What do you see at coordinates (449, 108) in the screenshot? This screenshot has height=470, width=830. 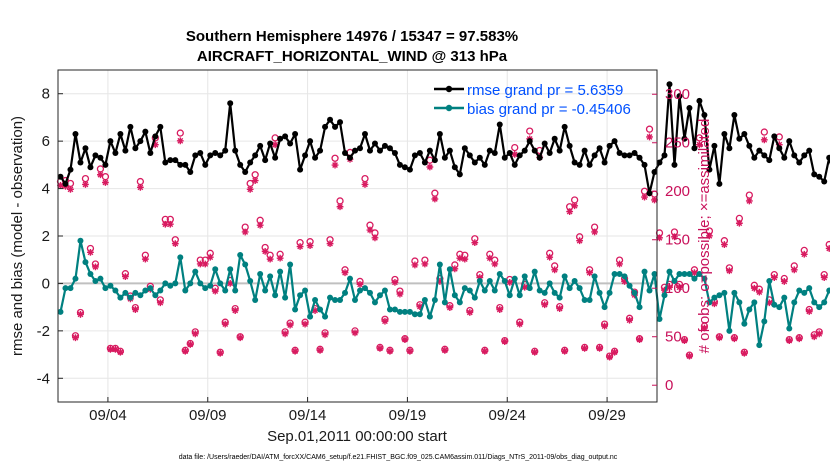 I see `legend-bias-marker` at bounding box center [449, 108].